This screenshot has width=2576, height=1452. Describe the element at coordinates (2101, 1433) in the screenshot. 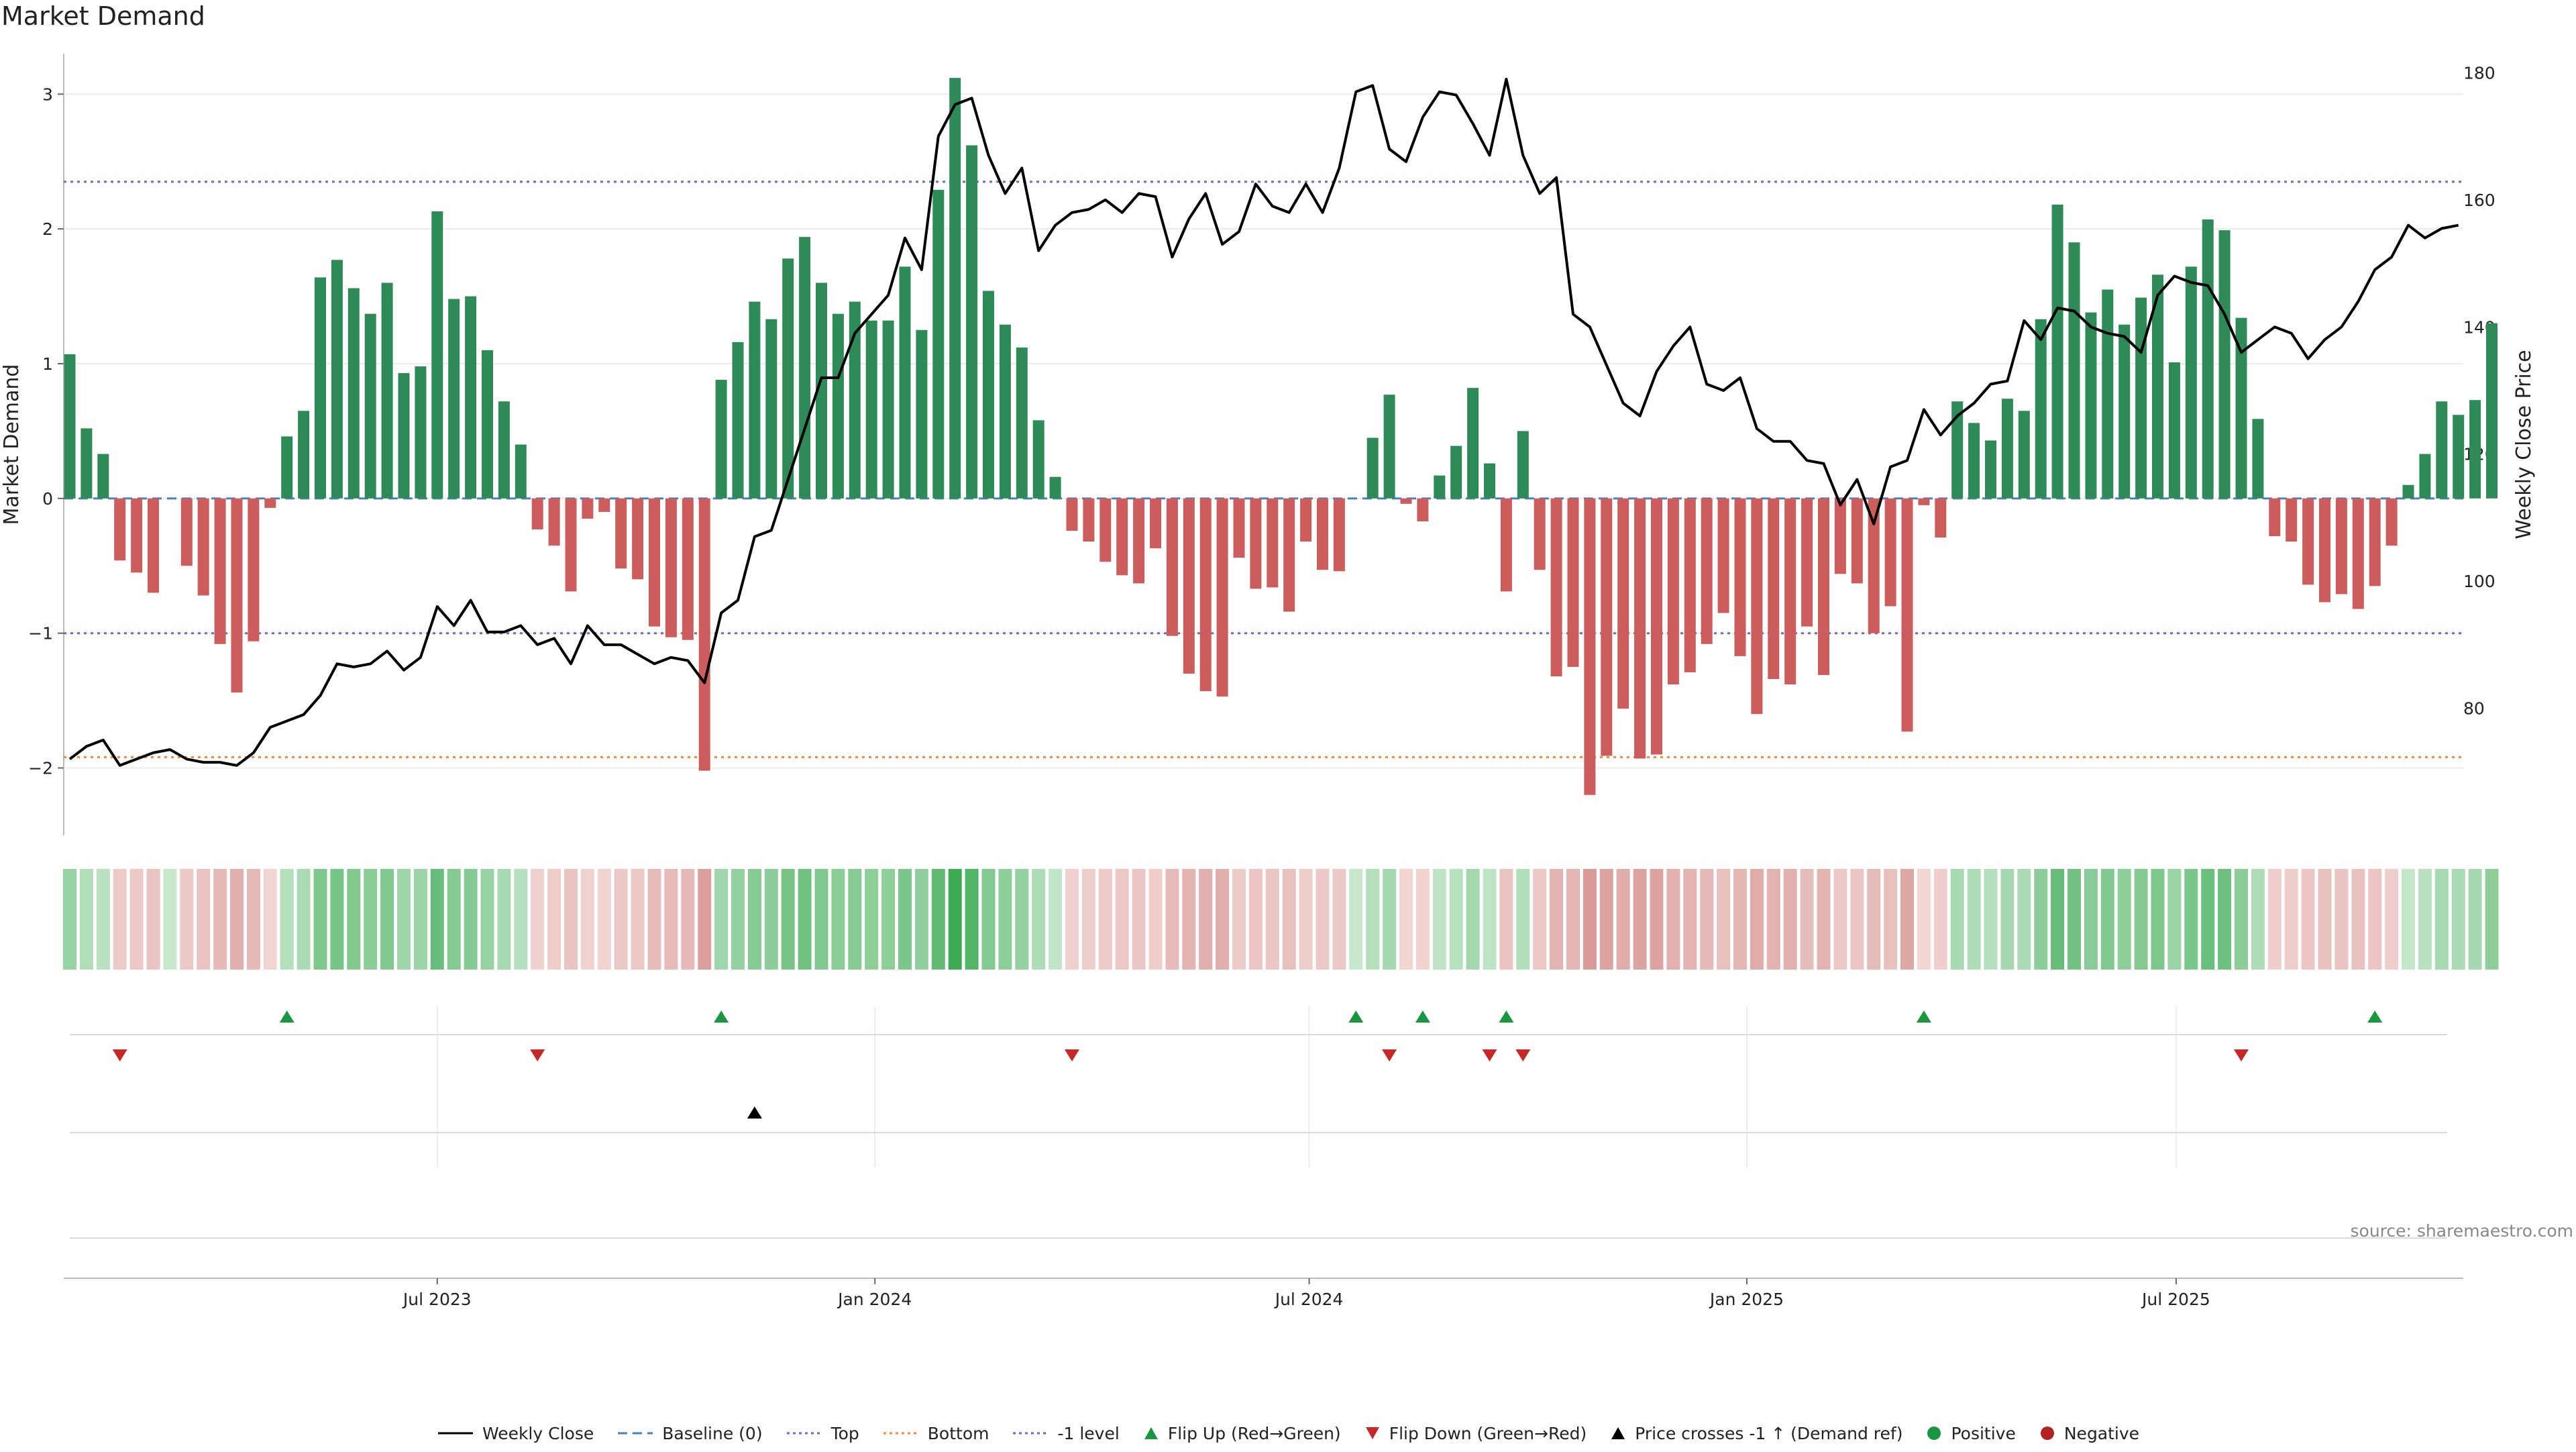

I see `legend-label: Negative` at that location.